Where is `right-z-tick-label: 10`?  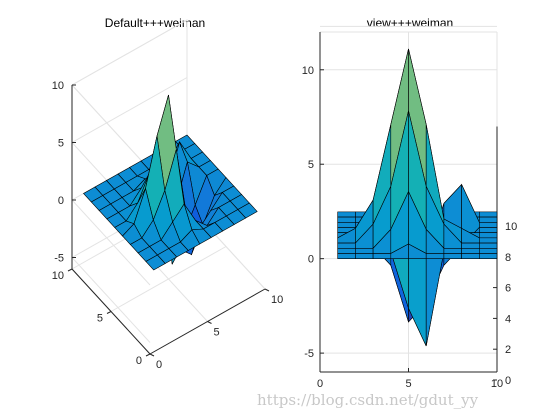 right-z-tick-label: 10 is located at coordinates (308, 71).